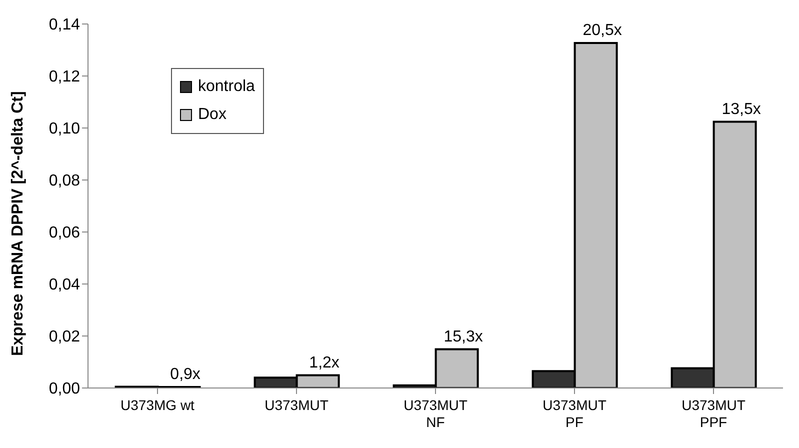 Image resolution: width=799 pixels, height=448 pixels. Describe the element at coordinates (212, 115) in the screenshot. I see `legend-label: Dox` at that location.